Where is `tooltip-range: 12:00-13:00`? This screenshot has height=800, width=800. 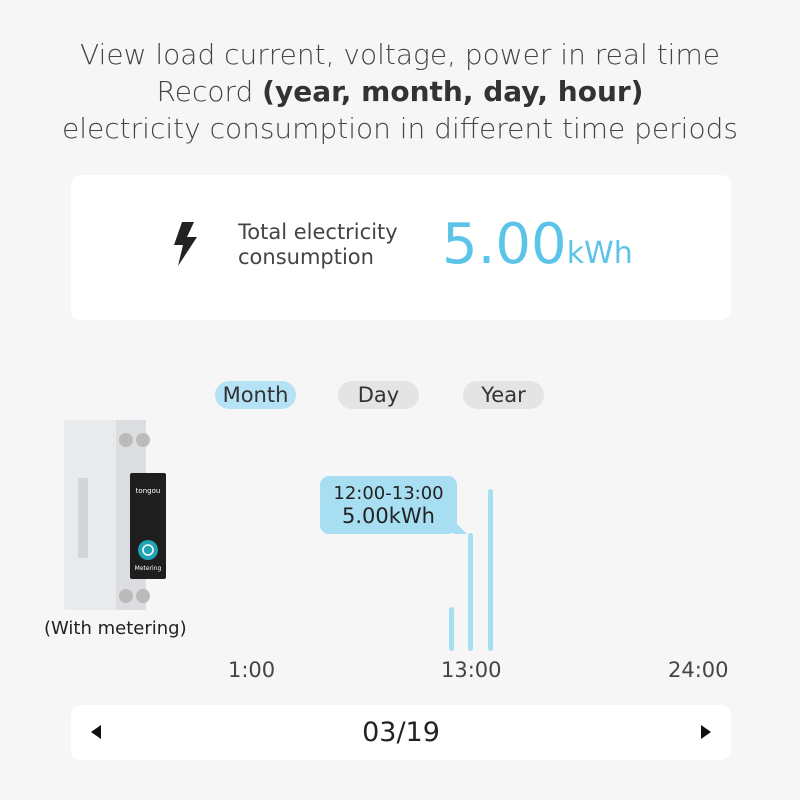 tooltip-range: 12:00-13:00 is located at coordinates (388, 493).